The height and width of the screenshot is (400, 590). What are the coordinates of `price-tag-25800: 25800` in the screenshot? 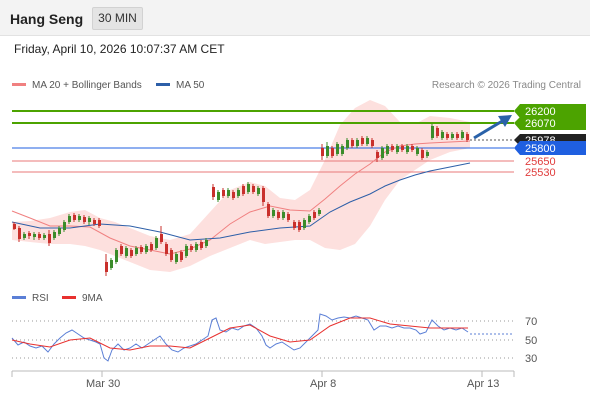 It's located at (550, 148).